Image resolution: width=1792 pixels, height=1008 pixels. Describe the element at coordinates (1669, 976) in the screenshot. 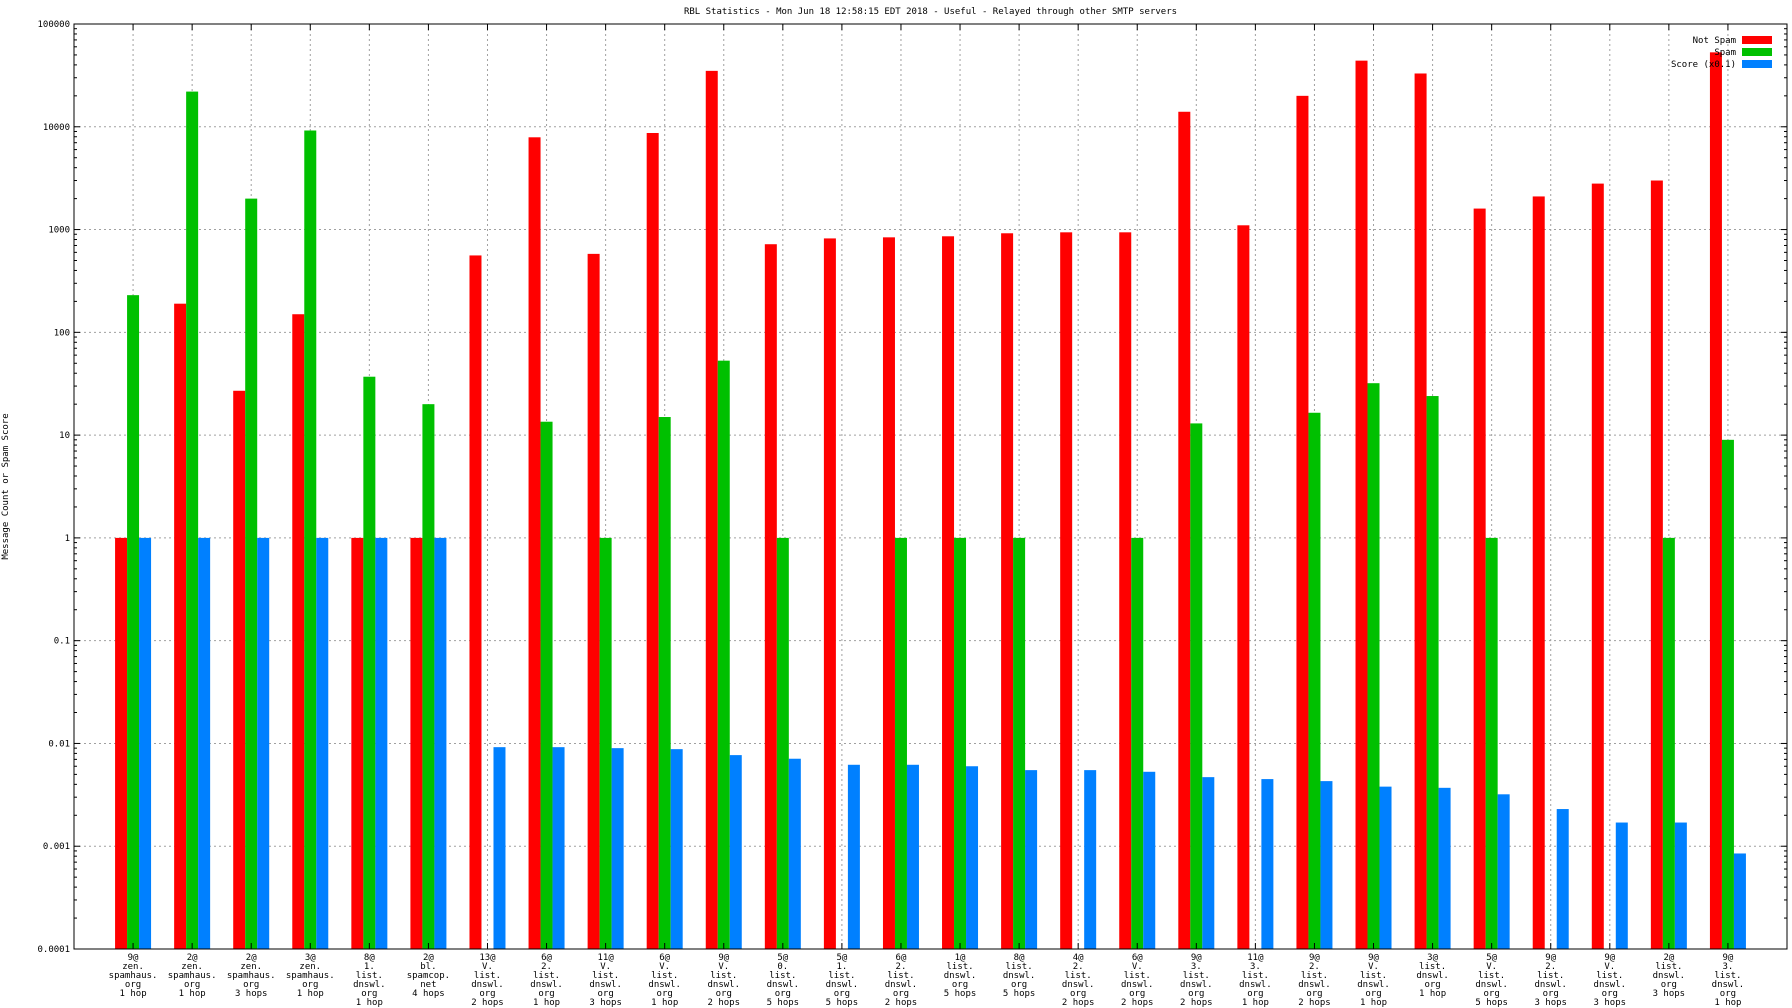

I see `x-tick-label: 2@ list. dnswl. org 3 hops` at that location.